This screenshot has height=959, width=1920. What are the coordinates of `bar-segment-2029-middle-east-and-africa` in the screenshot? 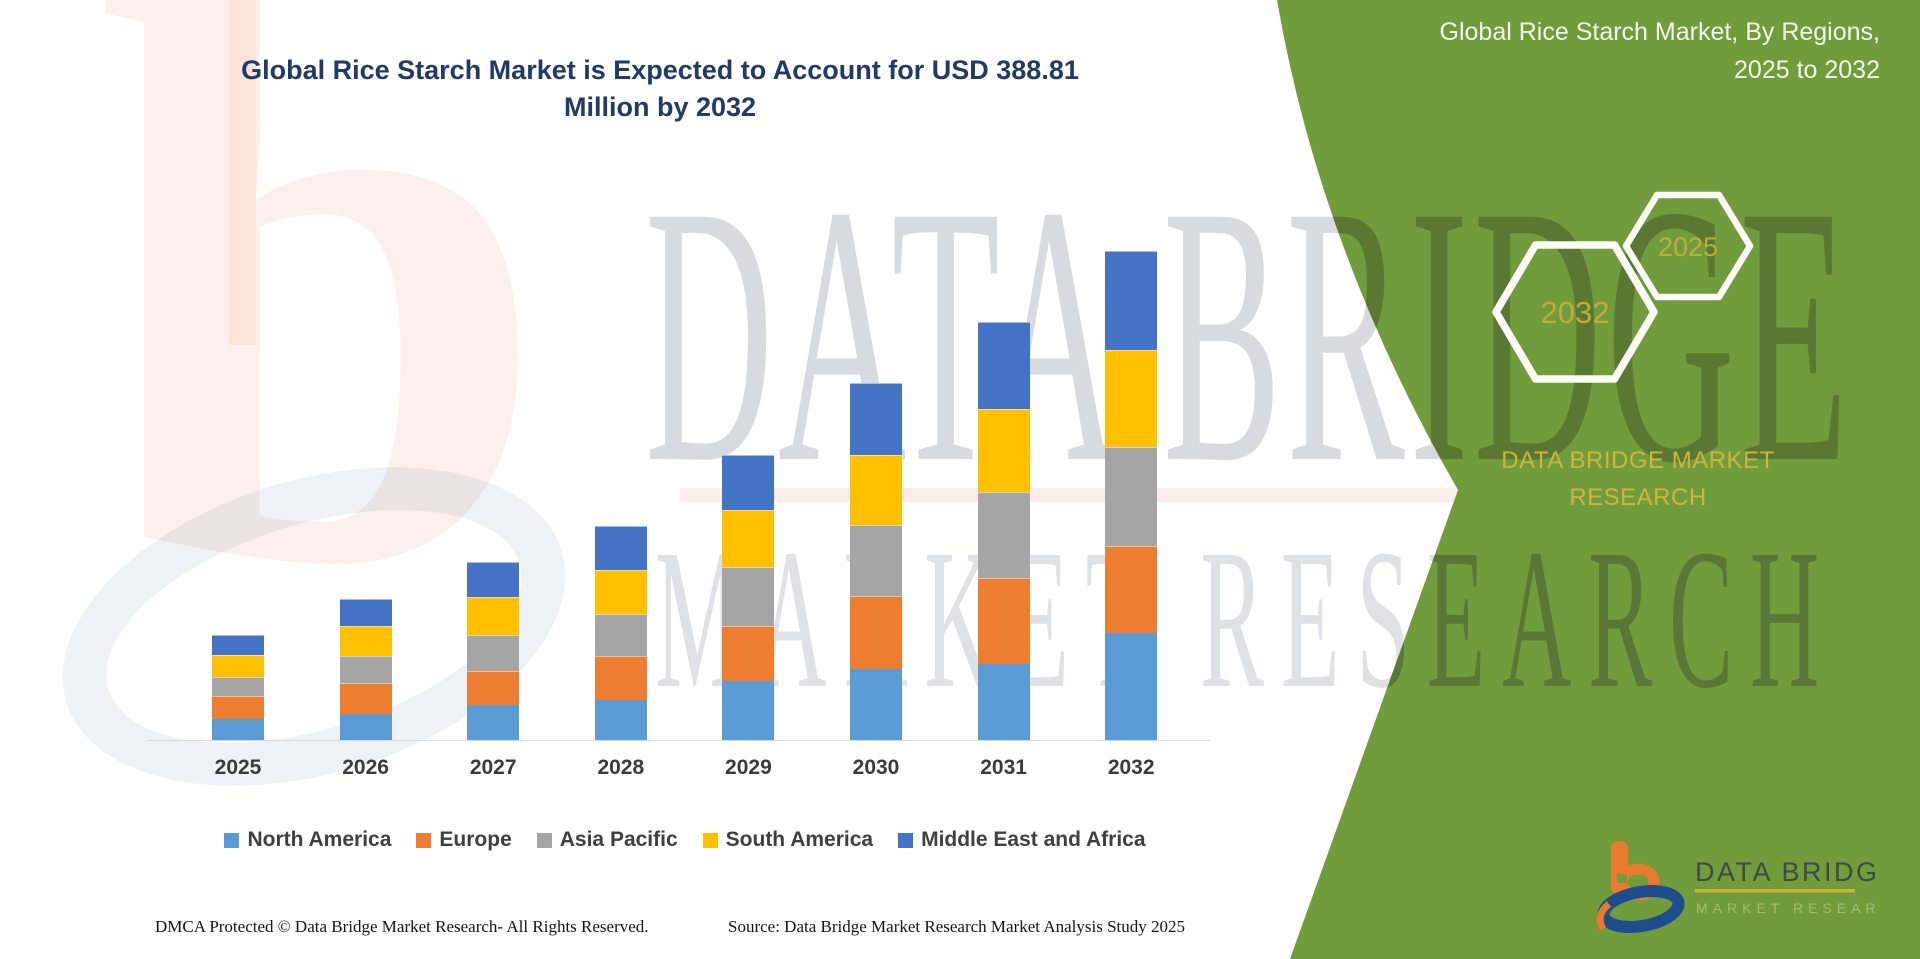 It's located at (748, 483).